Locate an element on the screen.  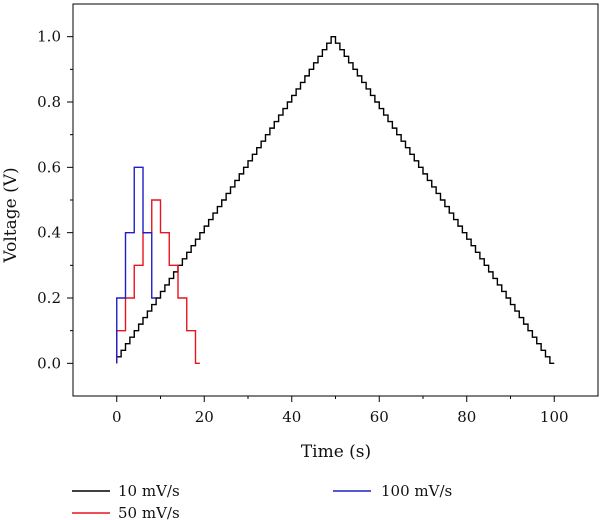
x-tick-label: 100 is located at coordinates (554, 417).